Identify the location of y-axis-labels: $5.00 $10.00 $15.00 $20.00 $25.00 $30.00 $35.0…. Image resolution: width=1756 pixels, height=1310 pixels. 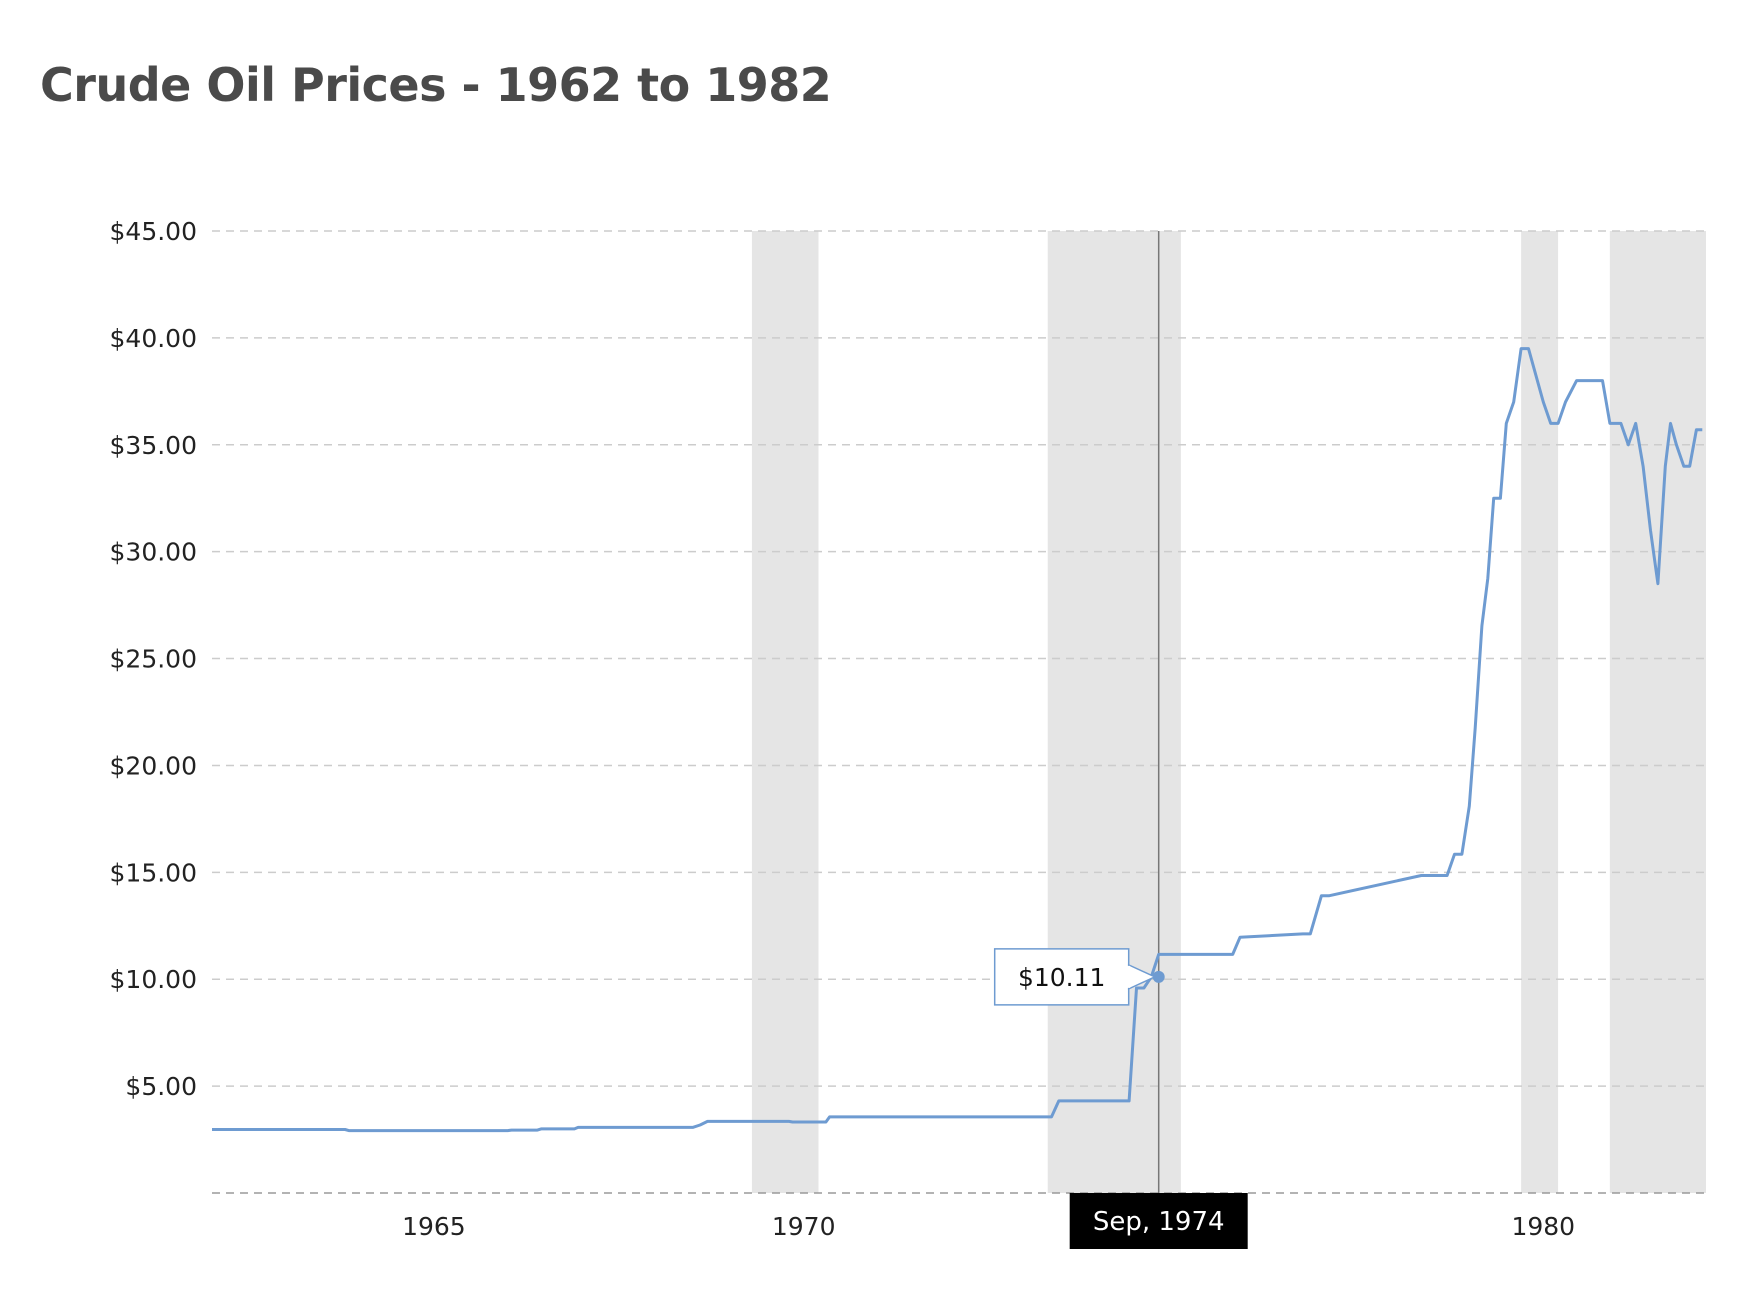
(153, 659).